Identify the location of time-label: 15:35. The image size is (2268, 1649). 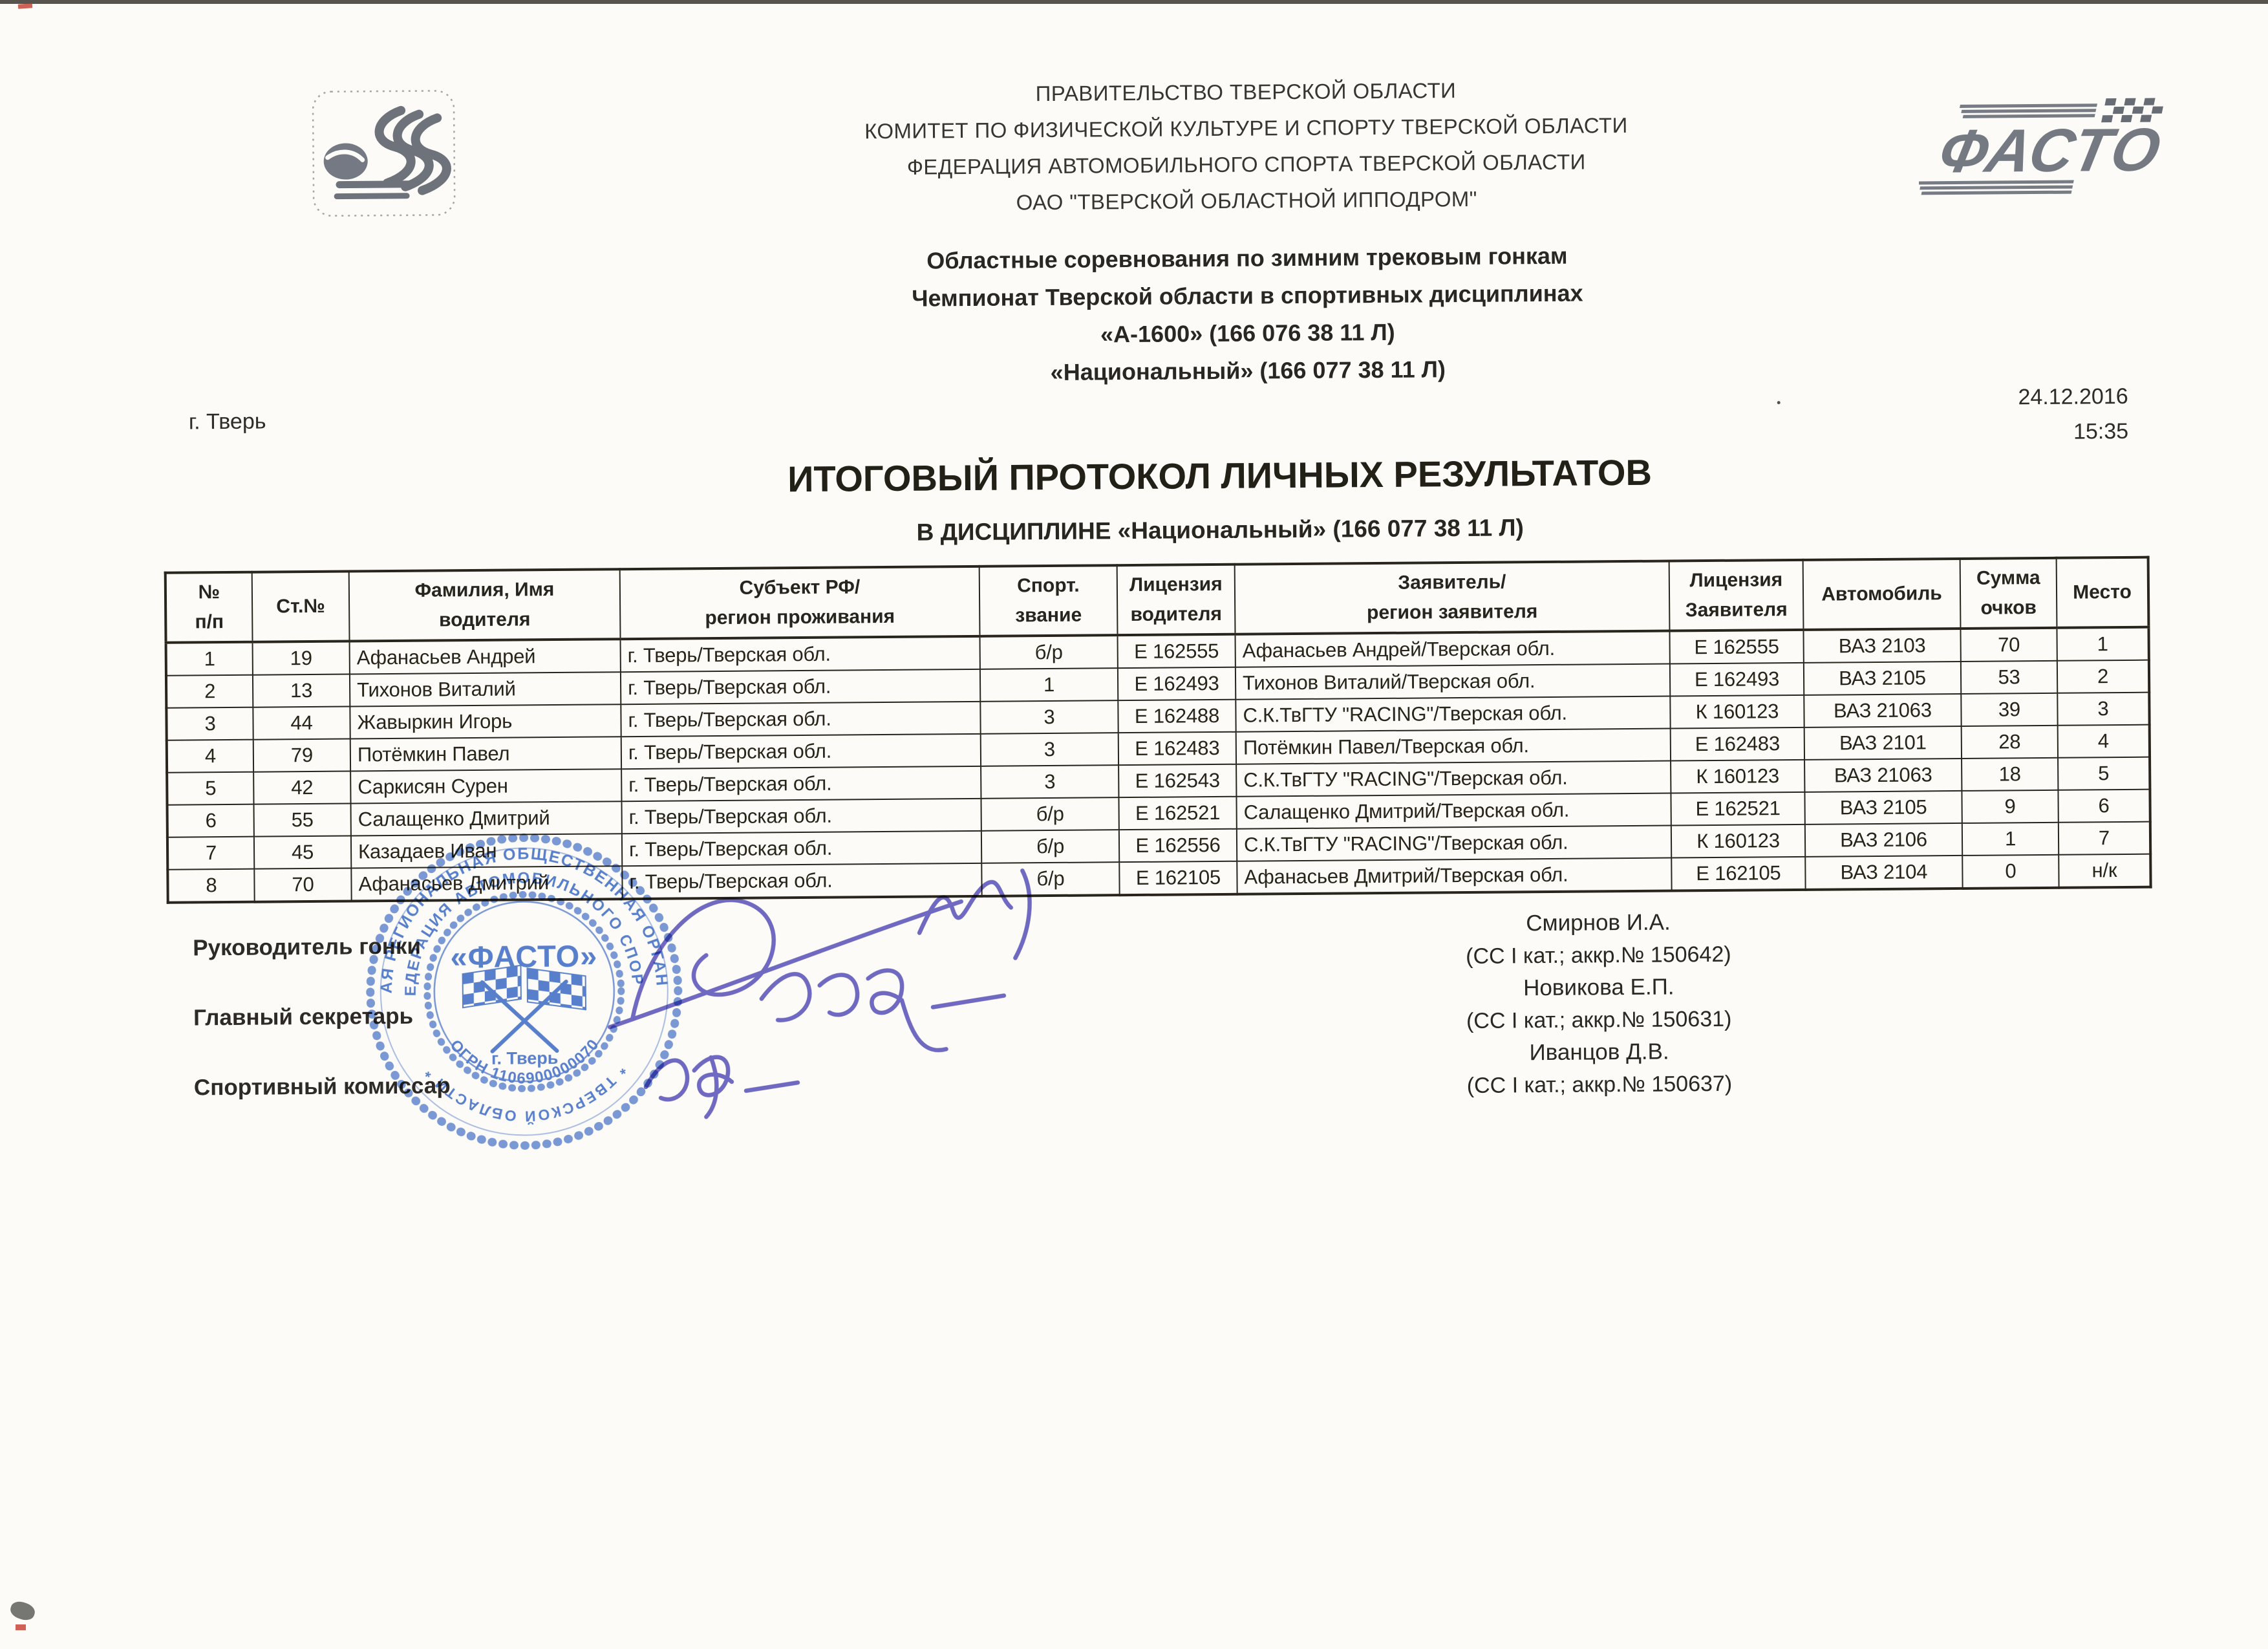
(2101, 431).